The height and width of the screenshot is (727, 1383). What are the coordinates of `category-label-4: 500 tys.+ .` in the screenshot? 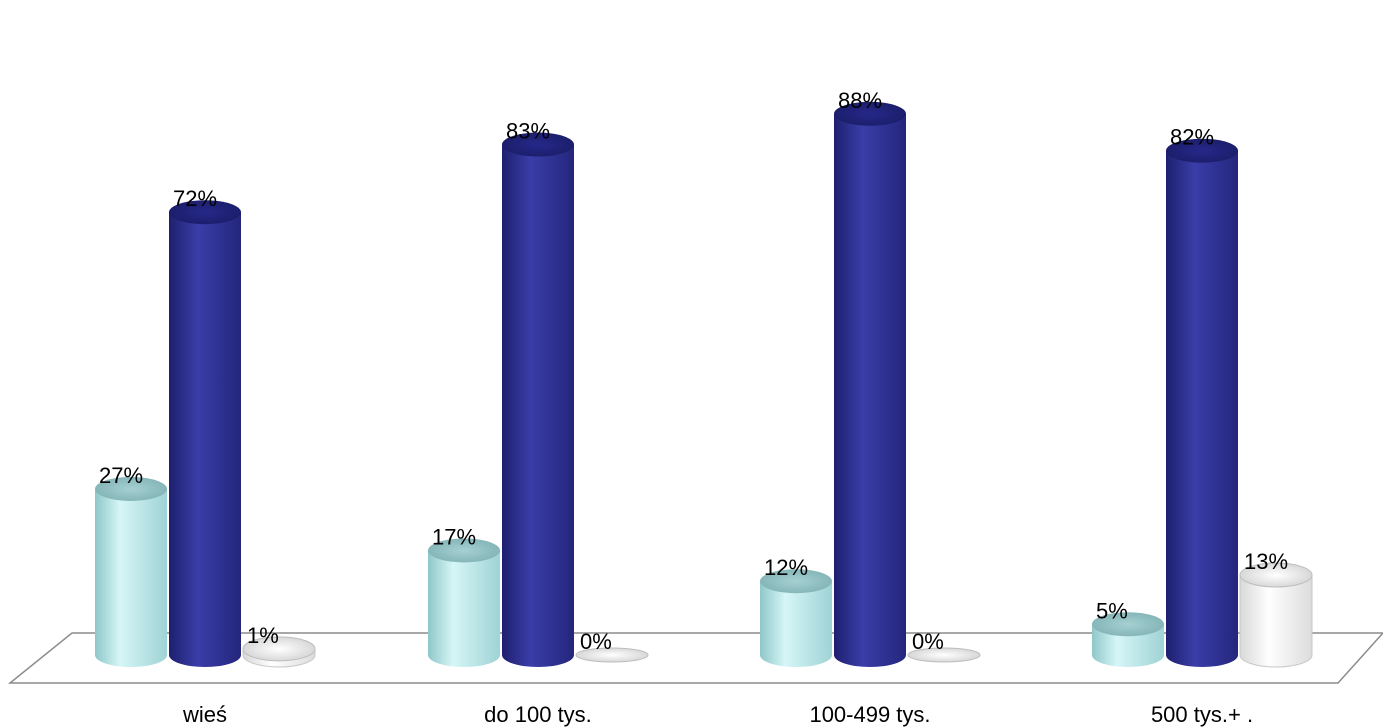 It's located at (1202, 714).